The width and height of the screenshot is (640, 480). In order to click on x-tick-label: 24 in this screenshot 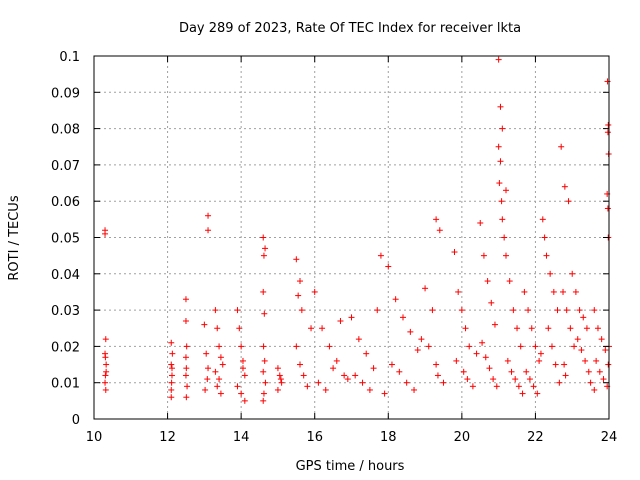, I will do `click(609, 437)`.